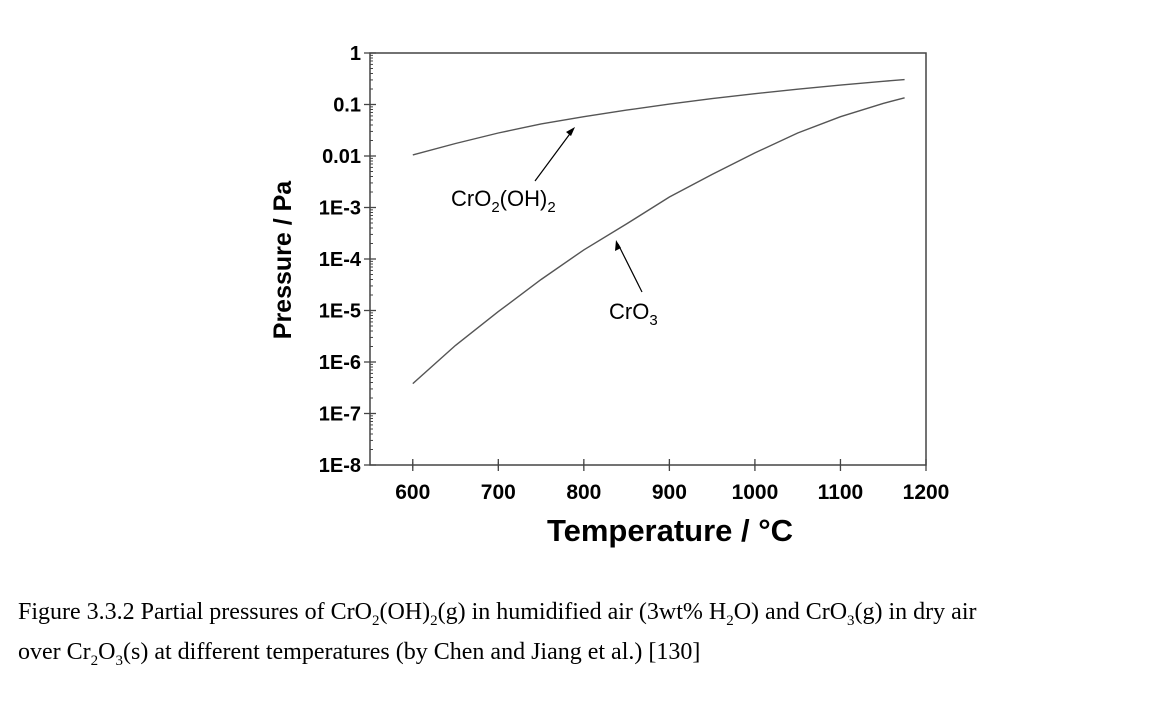  What do you see at coordinates (498, 492) in the screenshot?
I see `x-tick-label: 700` at bounding box center [498, 492].